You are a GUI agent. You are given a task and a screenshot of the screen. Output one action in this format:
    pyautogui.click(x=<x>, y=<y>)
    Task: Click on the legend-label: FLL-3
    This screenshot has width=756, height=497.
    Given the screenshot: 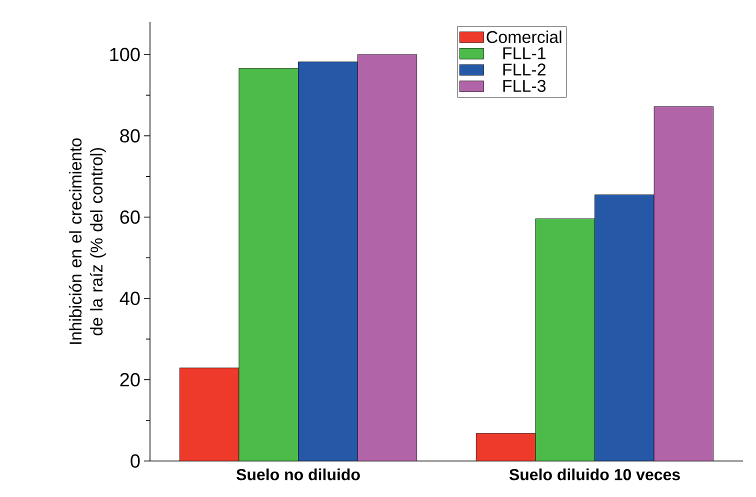 What is the action you would take?
    pyautogui.click(x=524, y=86)
    